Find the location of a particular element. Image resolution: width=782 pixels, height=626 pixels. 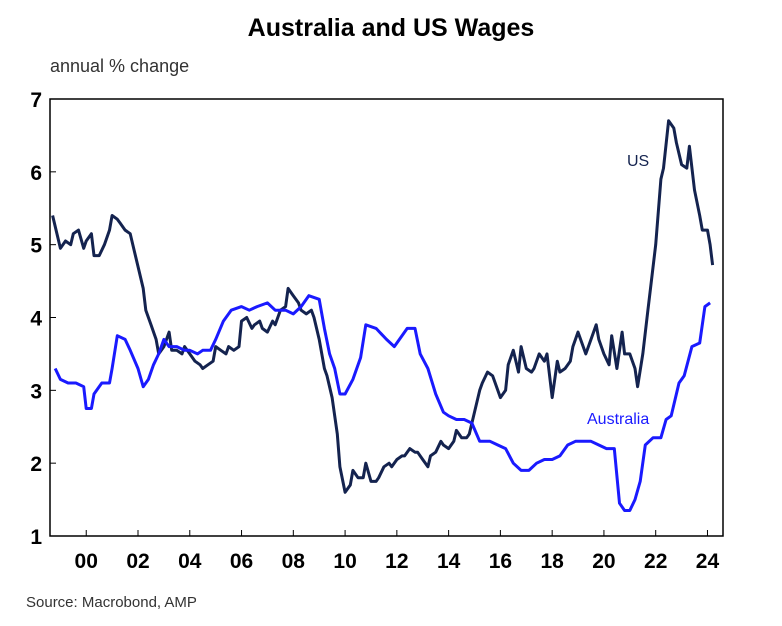

x-tick-label: 22 is located at coordinates (655, 561).